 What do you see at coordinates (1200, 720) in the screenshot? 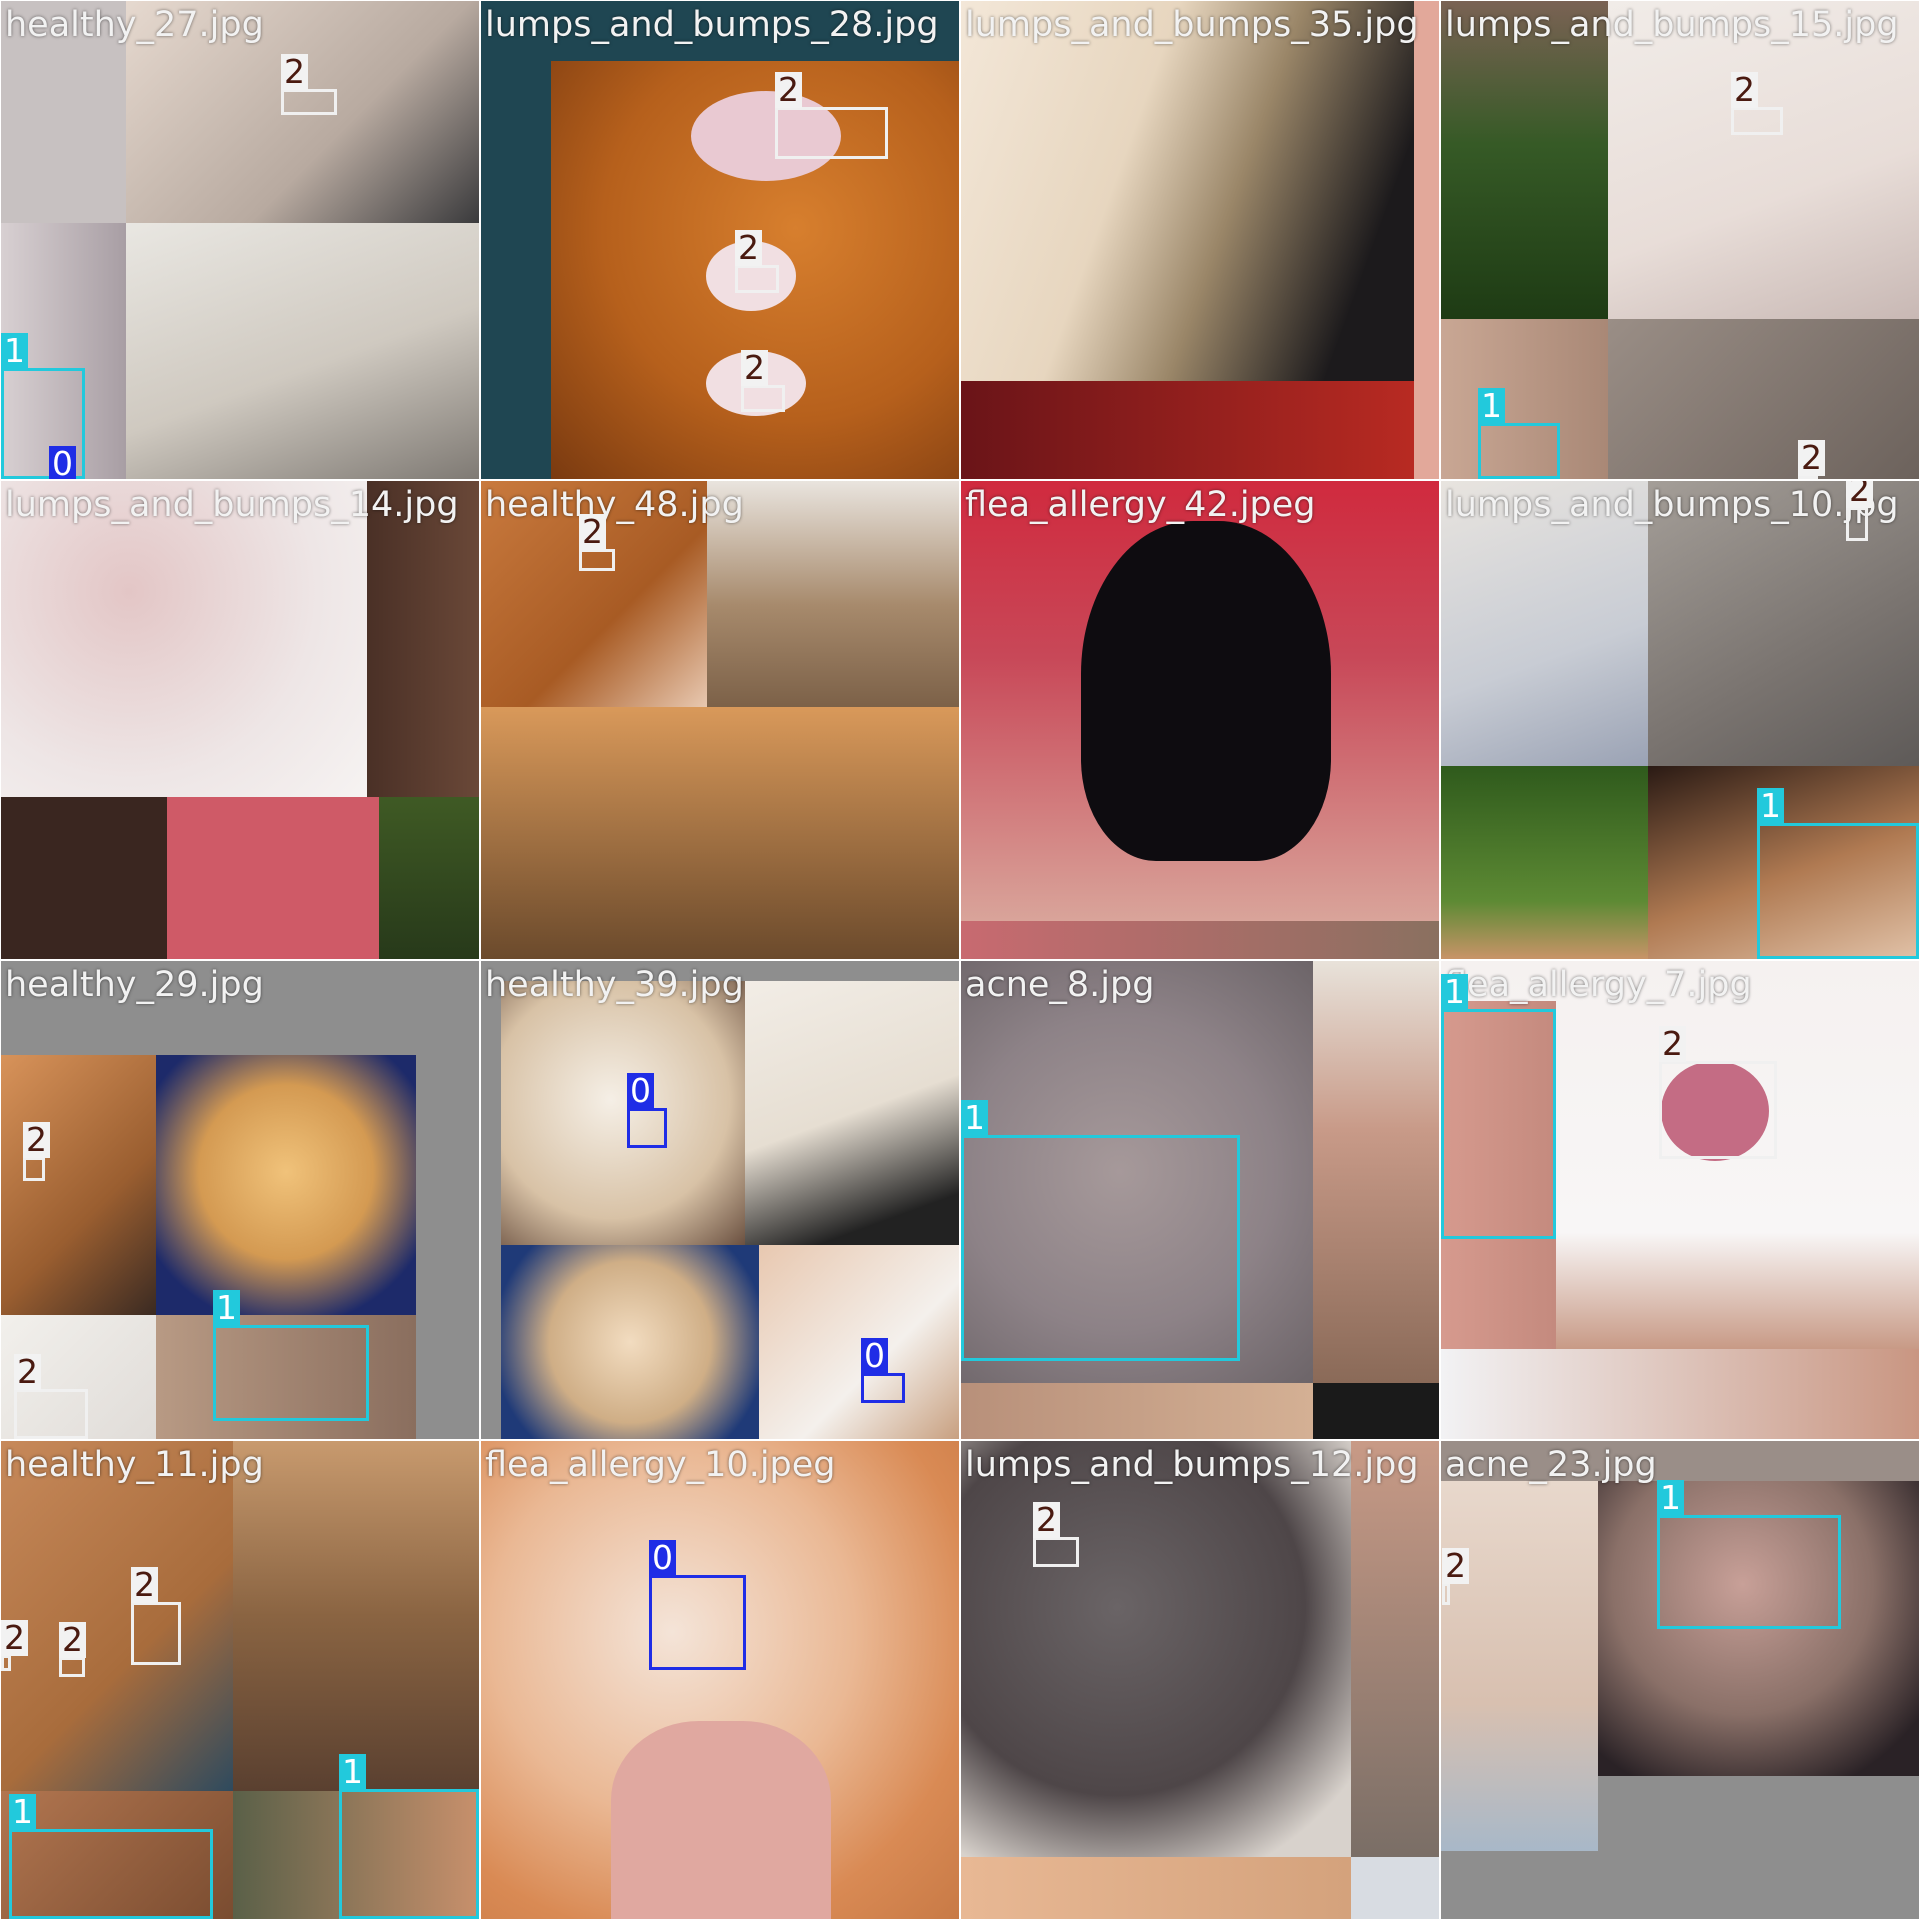
I see `tile-7: flea_allergy_42.jpeg` at bounding box center [1200, 720].